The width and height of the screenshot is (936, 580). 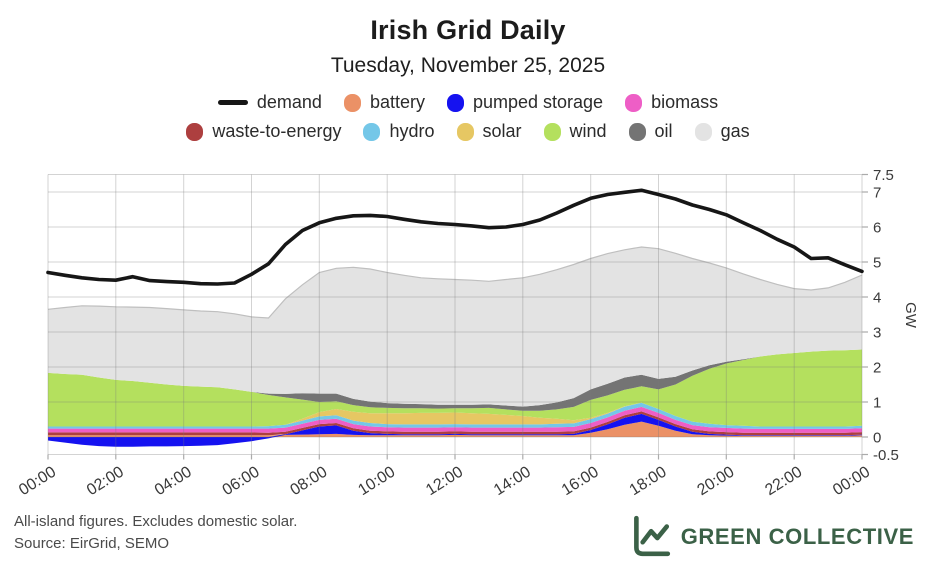 I want to click on legend-item-gas: gas, so click(x=722, y=131).